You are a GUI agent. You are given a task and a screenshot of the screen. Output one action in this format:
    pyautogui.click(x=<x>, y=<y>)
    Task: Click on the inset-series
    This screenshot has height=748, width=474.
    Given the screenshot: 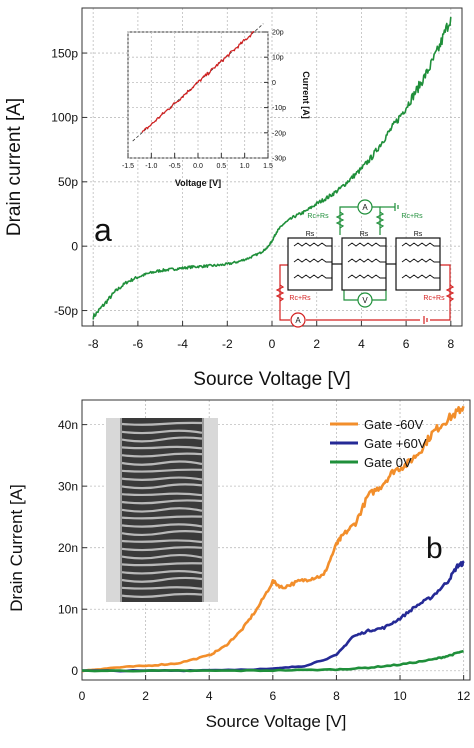 What is the action you would take?
    pyautogui.click(x=198, y=82)
    